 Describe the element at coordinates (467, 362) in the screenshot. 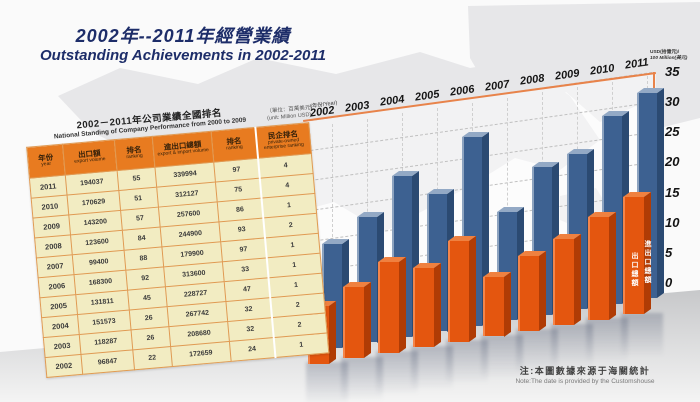

I see `bar-reflection-2006` at that location.